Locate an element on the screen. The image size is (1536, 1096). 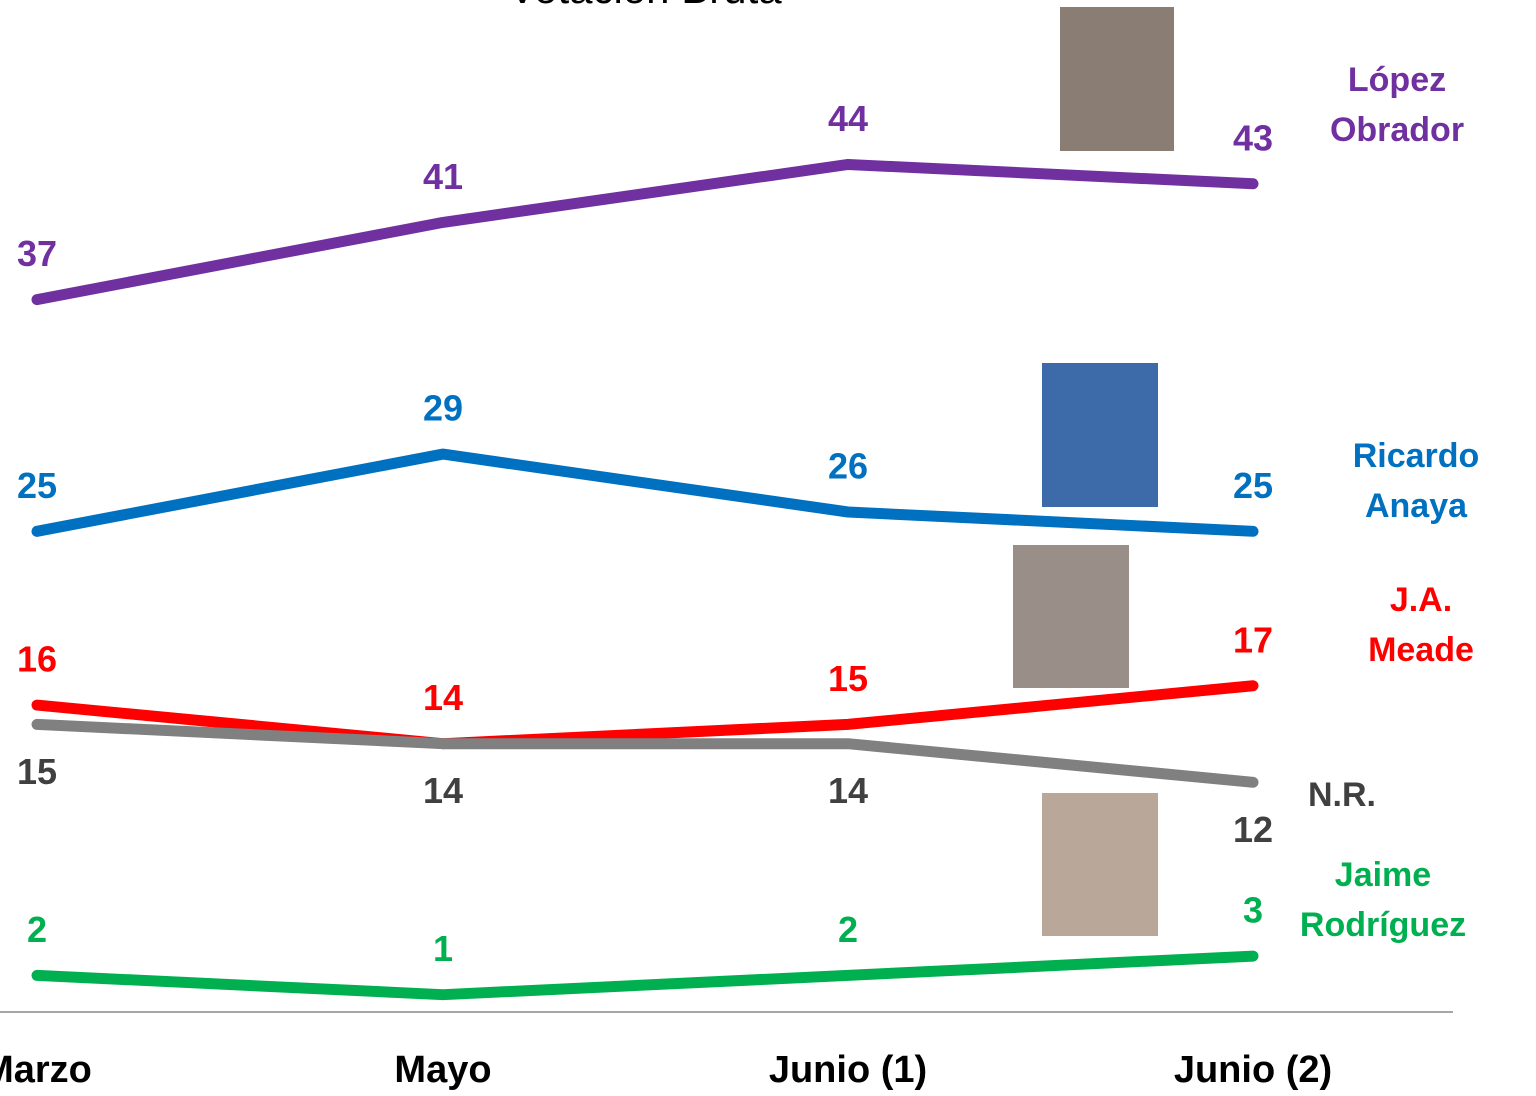
data-label: 37 is located at coordinates (37, 253).